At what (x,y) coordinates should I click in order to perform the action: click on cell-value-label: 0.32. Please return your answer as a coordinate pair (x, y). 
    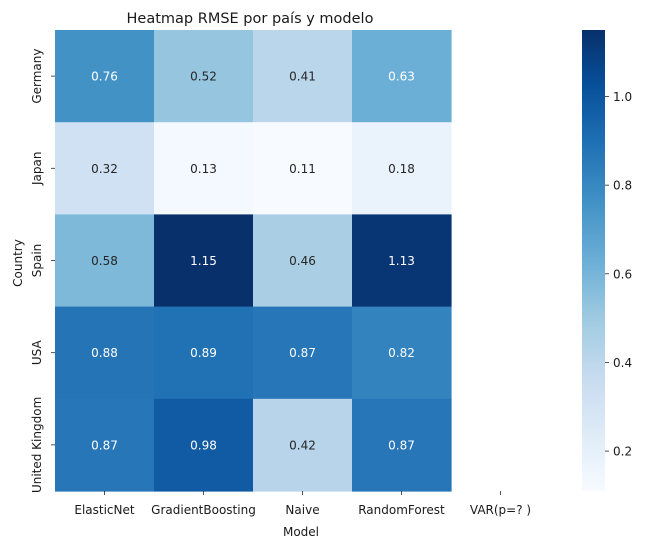
    Looking at the image, I should click on (104, 169).